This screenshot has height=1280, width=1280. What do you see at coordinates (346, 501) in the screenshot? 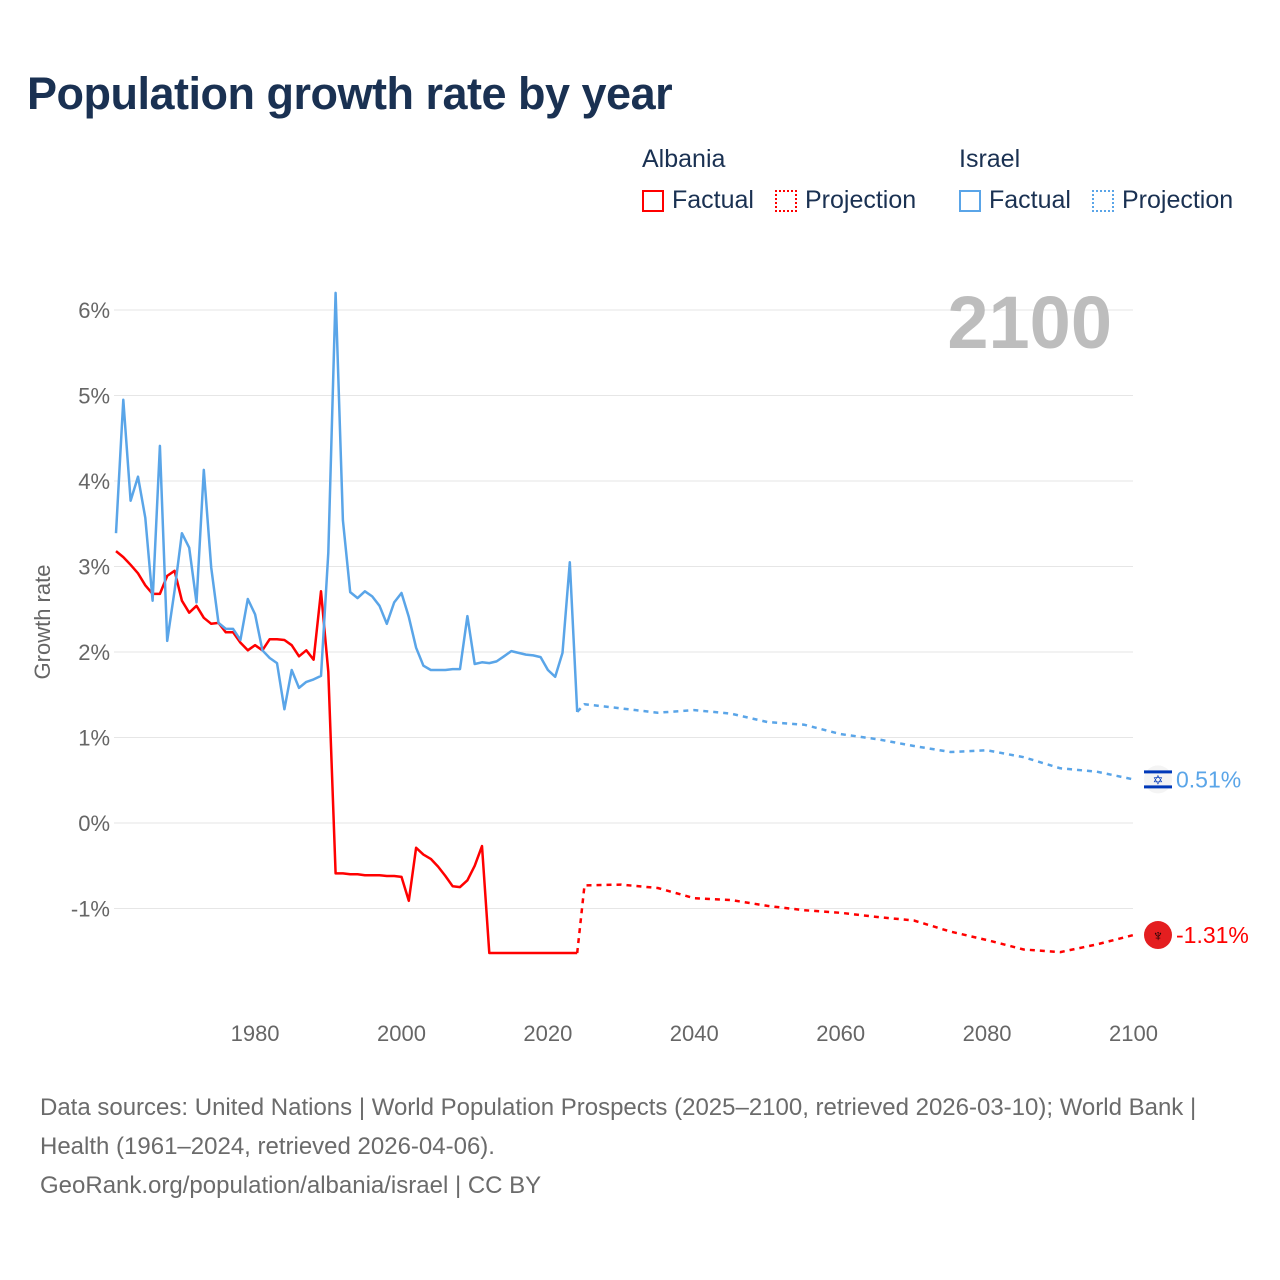
I see `series-line-israel-factual` at bounding box center [346, 501].